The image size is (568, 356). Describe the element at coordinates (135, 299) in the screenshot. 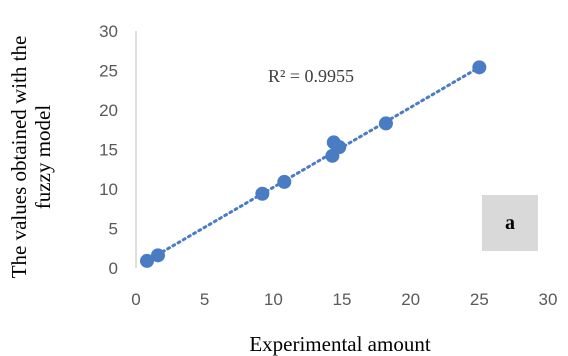

I see `x-tick-label: 0` at that location.